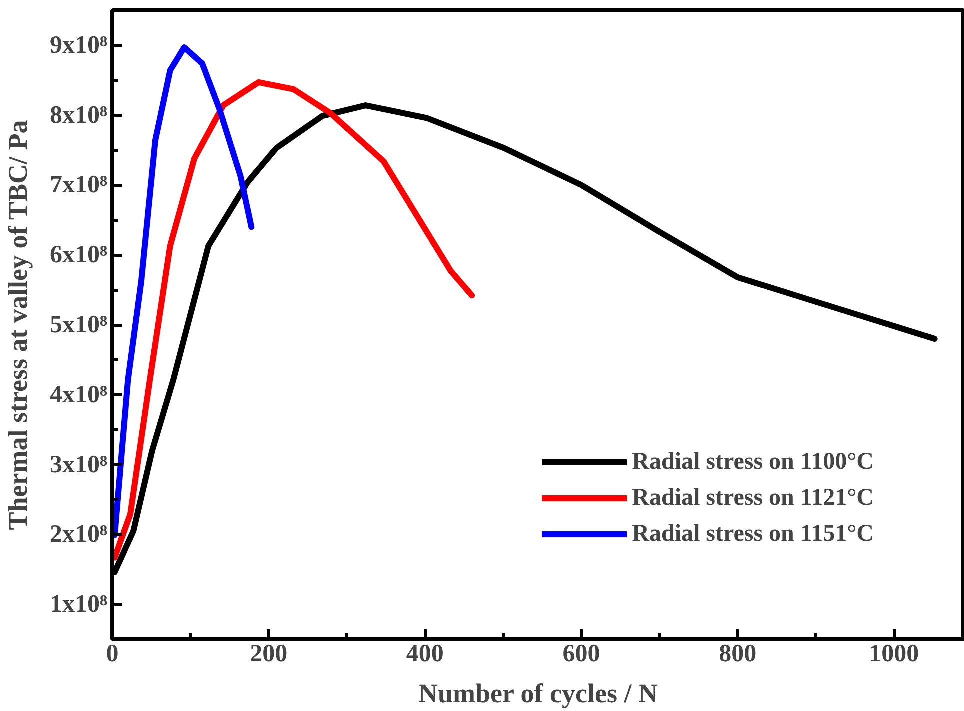  Describe the element at coordinates (79, 534) in the screenshot. I see `y-tick-label: 2x10⁸` at that location.